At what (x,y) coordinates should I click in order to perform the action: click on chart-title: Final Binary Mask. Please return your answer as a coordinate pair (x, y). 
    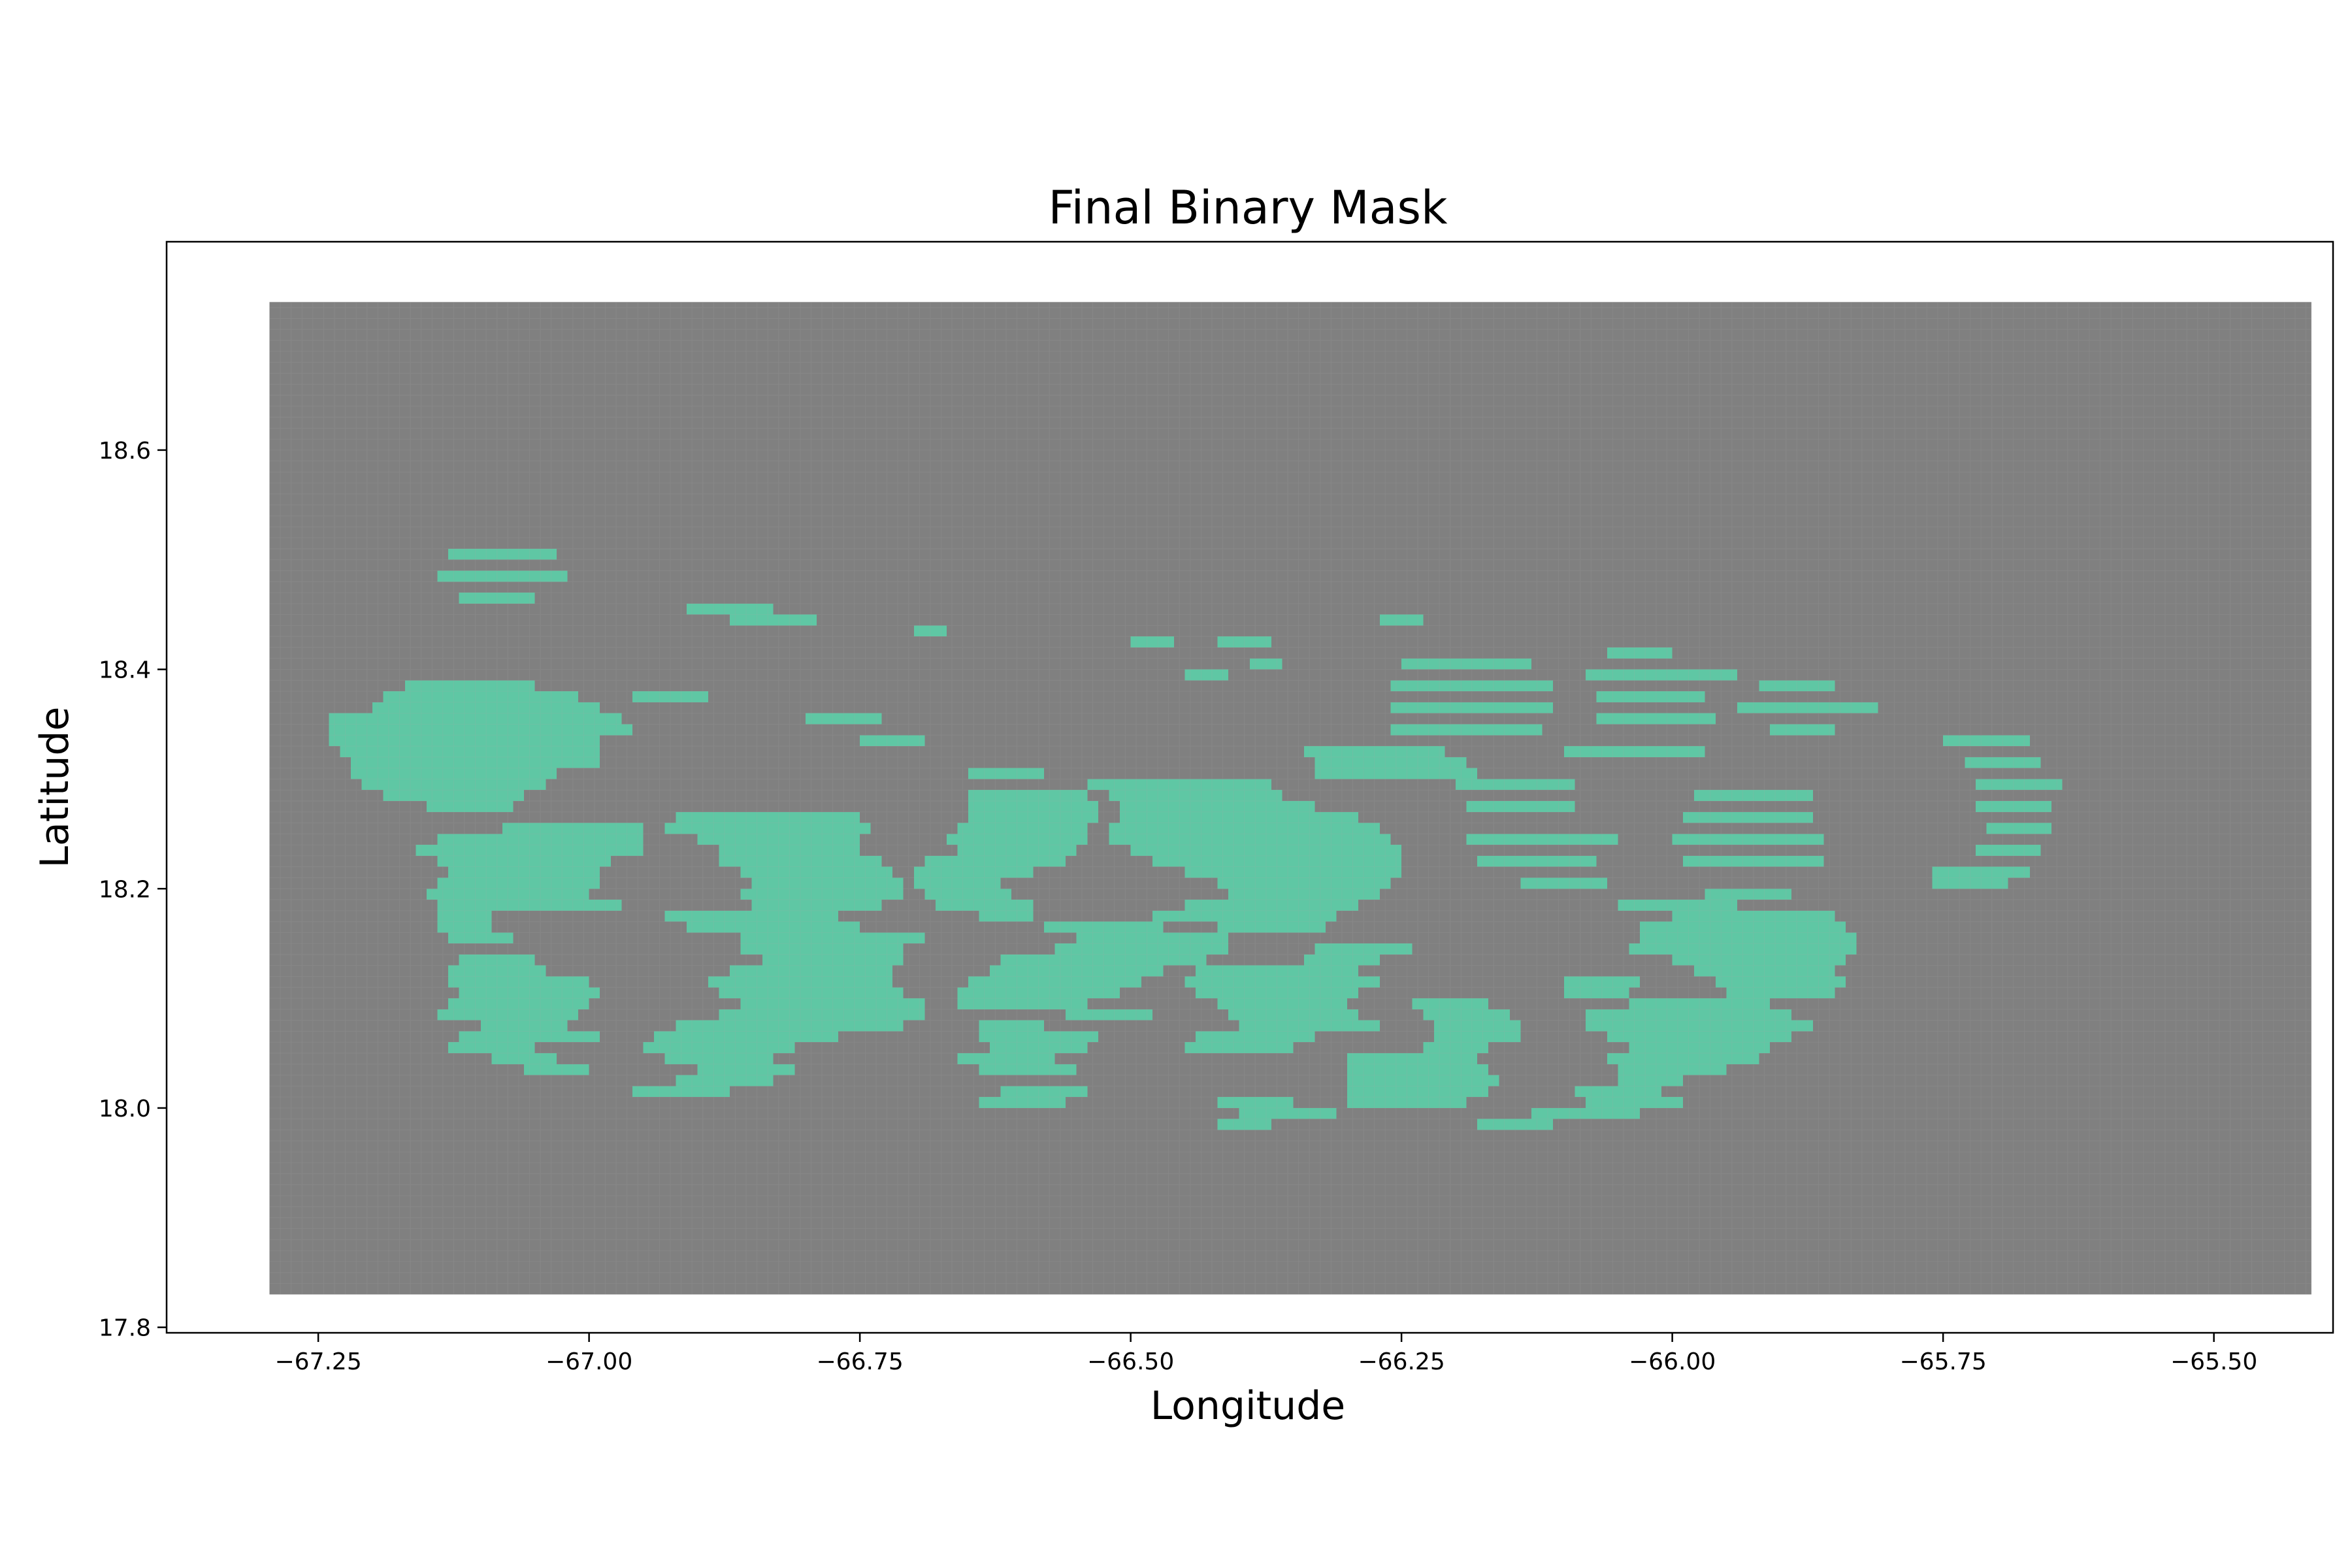
    Looking at the image, I should click on (1248, 208).